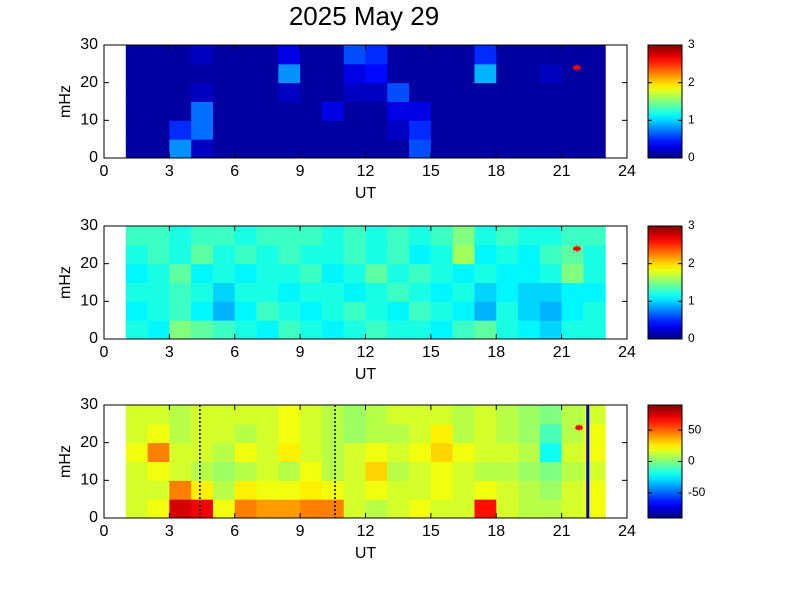 The image size is (801, 600). Describe the element at coordinates (366, 374) in the screenshot. I see `x-axis-label: UT` at that location.